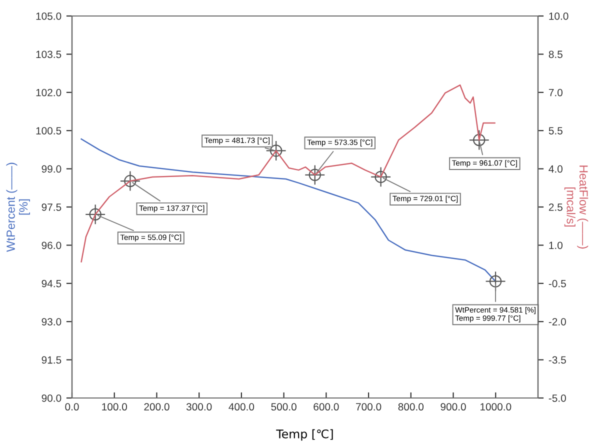 This screenshot has width=604, height=448. I want to click on y-tick-label: 97.5, so click(52, 207).